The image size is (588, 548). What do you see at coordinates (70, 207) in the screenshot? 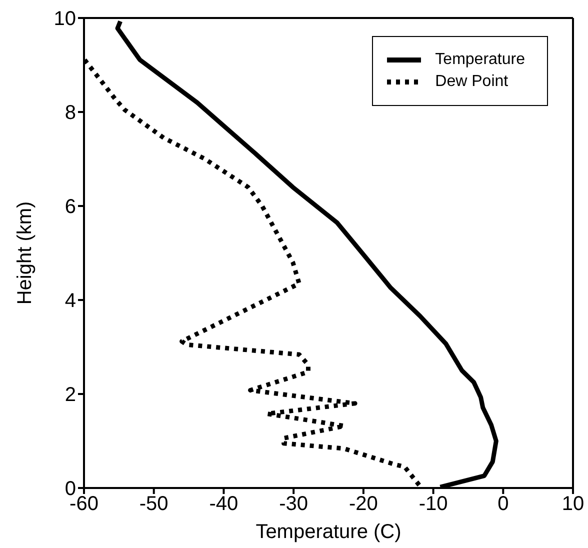
I see `y-tick-label: 6` at bounding box center [70, 207].